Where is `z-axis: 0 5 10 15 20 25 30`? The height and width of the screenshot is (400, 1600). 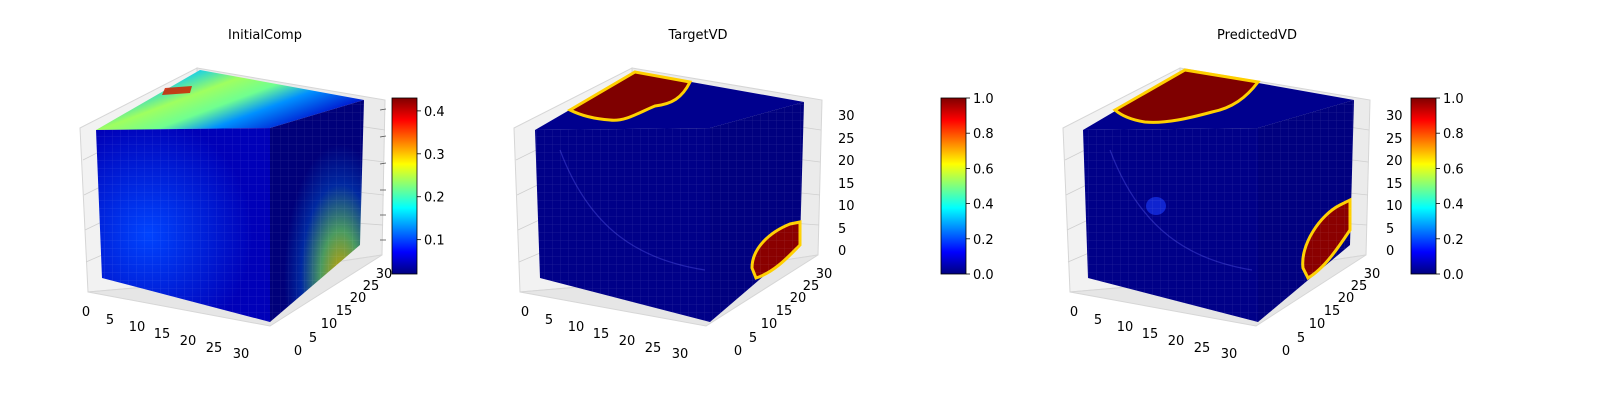 z-axis: 0 5 10 15 20 25 30 is located at coordinates (1394, 184).